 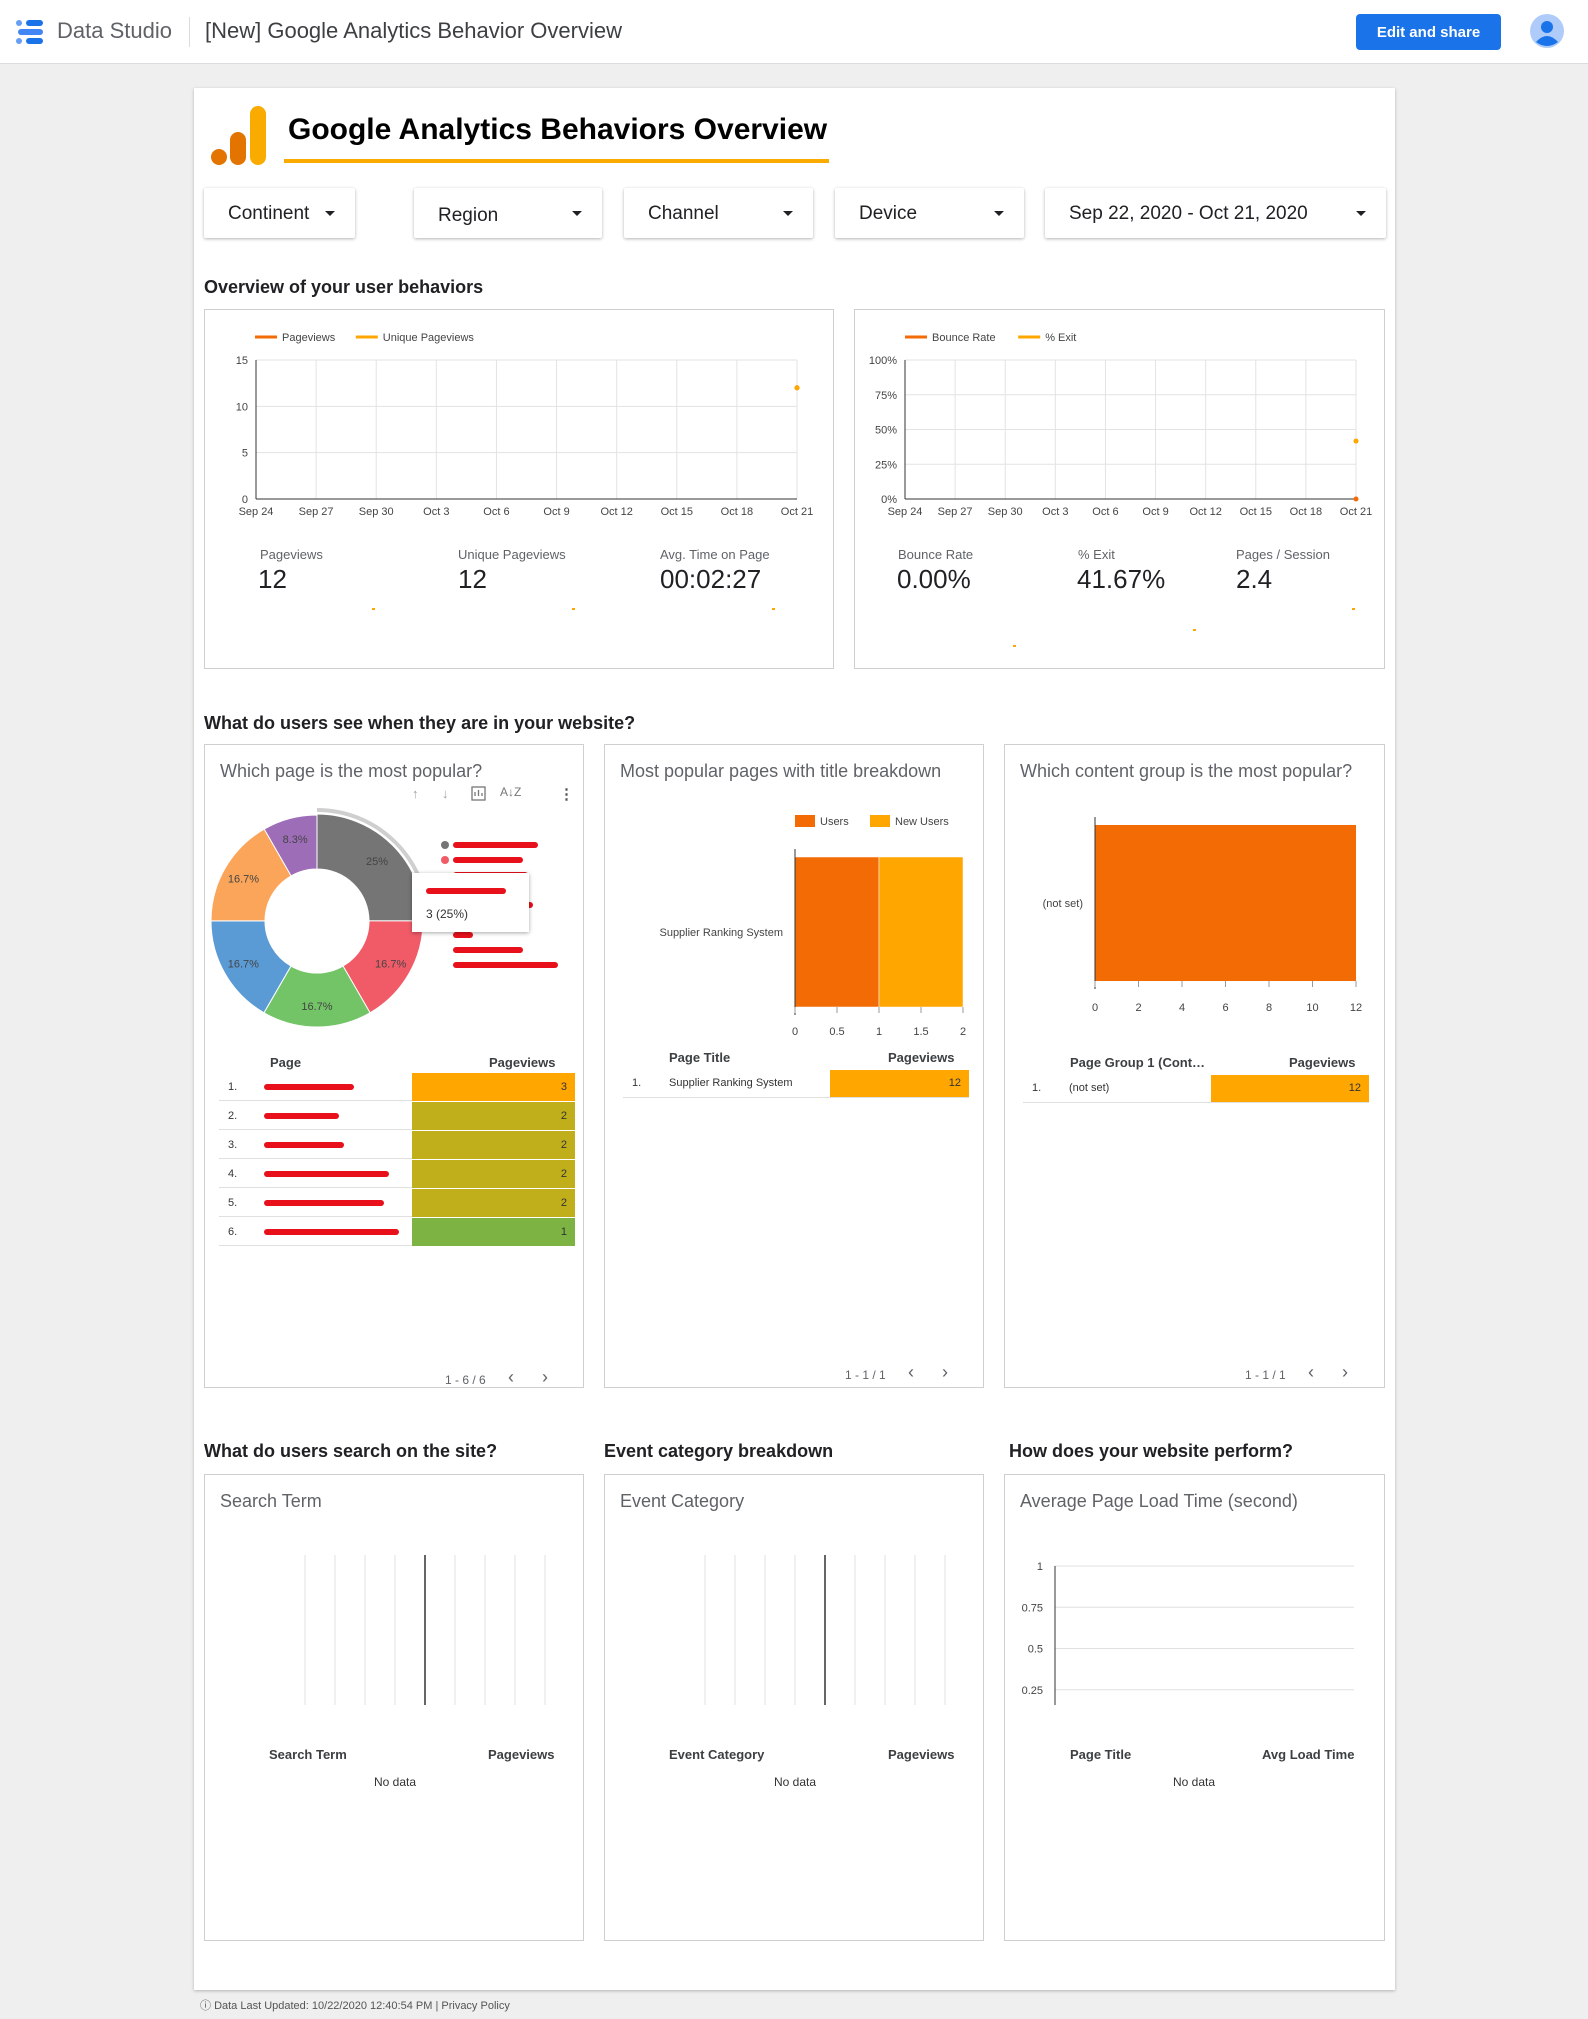 I want to click on device-filter: Device, so click(x=929, y=213).